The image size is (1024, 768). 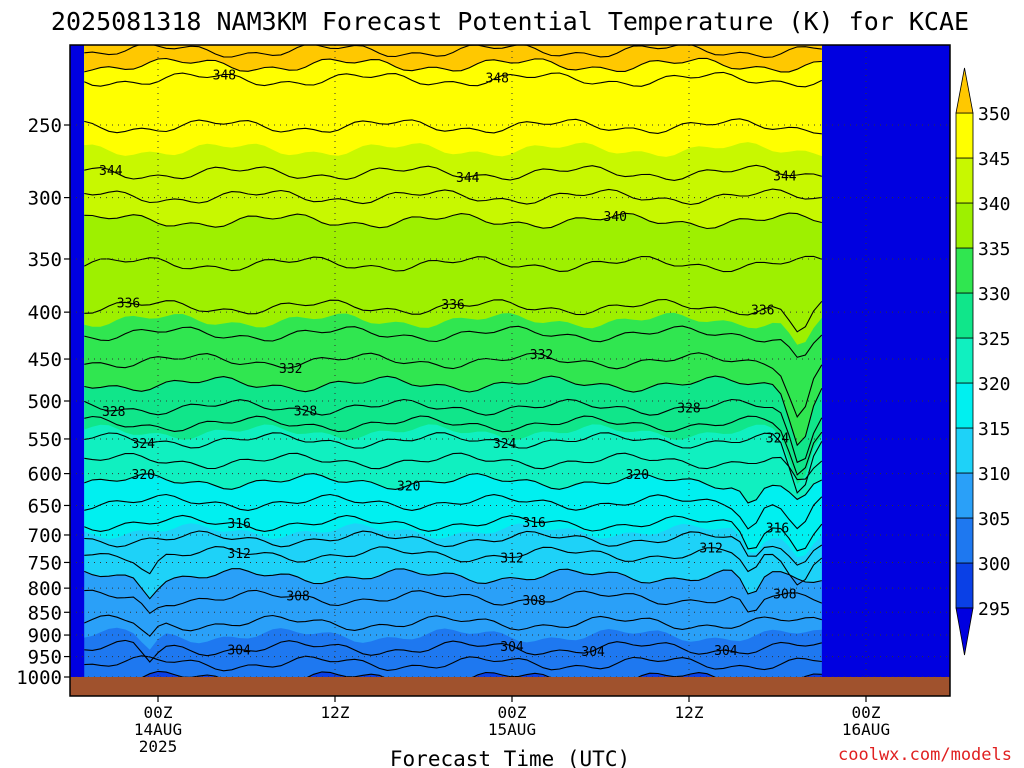 What do you see at coordinates (994, 564) in the screenshot?
I see `colorbar-label: 300` at bounding box center [994, 564].